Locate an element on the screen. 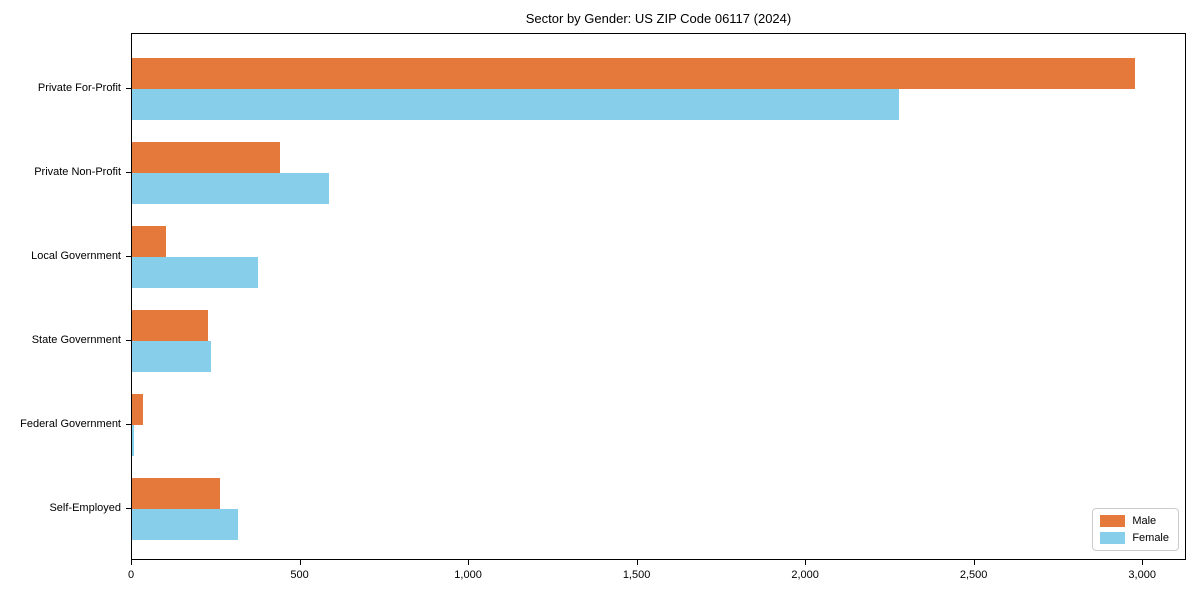 Image resolution: width=1200 pixels, height=600 pixels. x-tick-label: 3,000 is located at coordinates (1142, 575).